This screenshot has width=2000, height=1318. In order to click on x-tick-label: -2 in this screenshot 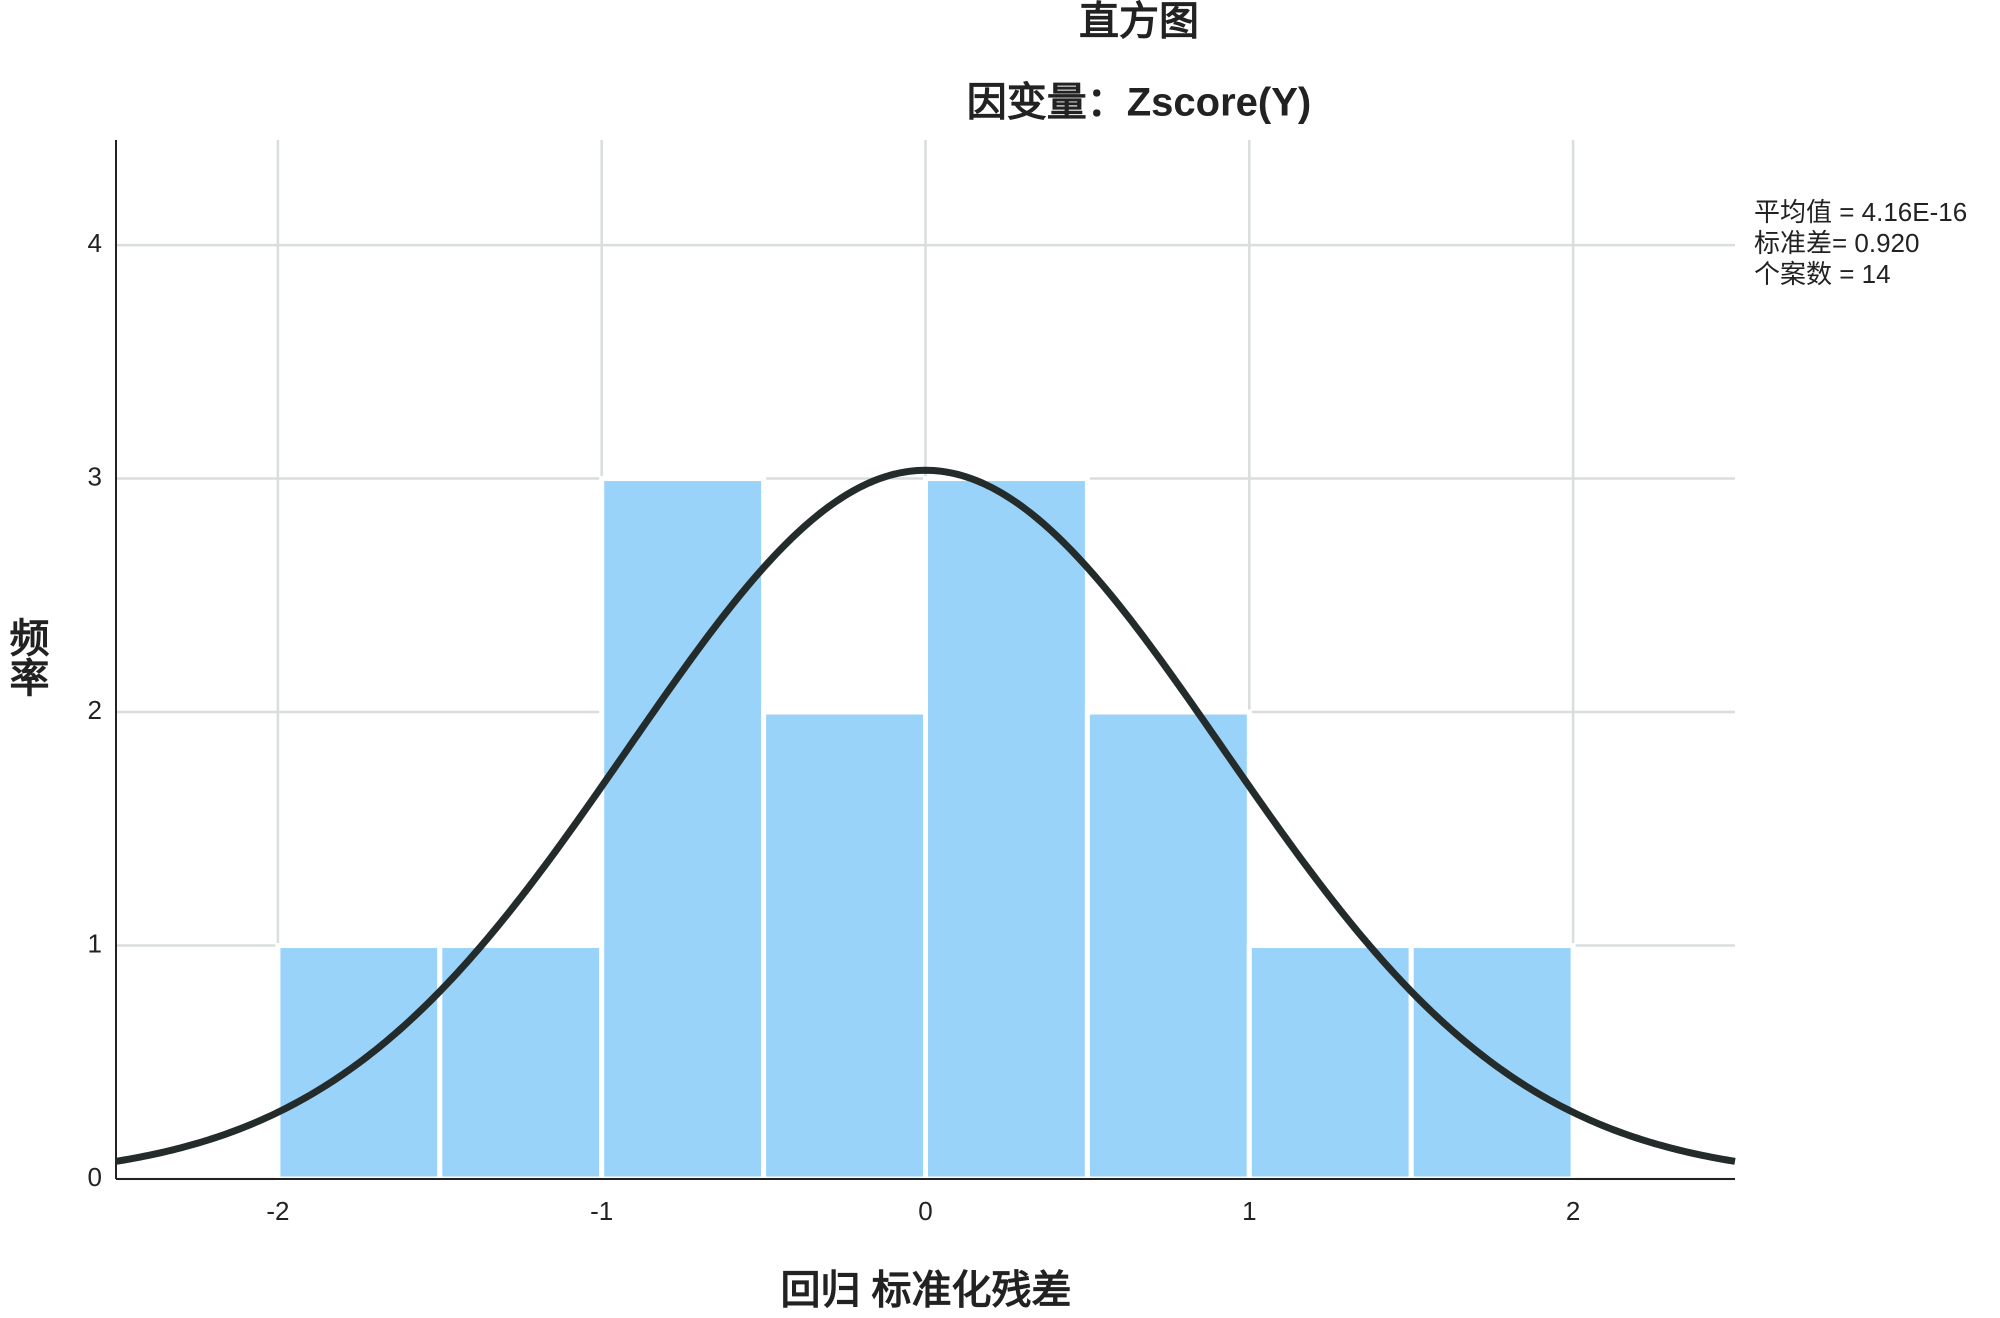, I will do `click(277, 1211)`.